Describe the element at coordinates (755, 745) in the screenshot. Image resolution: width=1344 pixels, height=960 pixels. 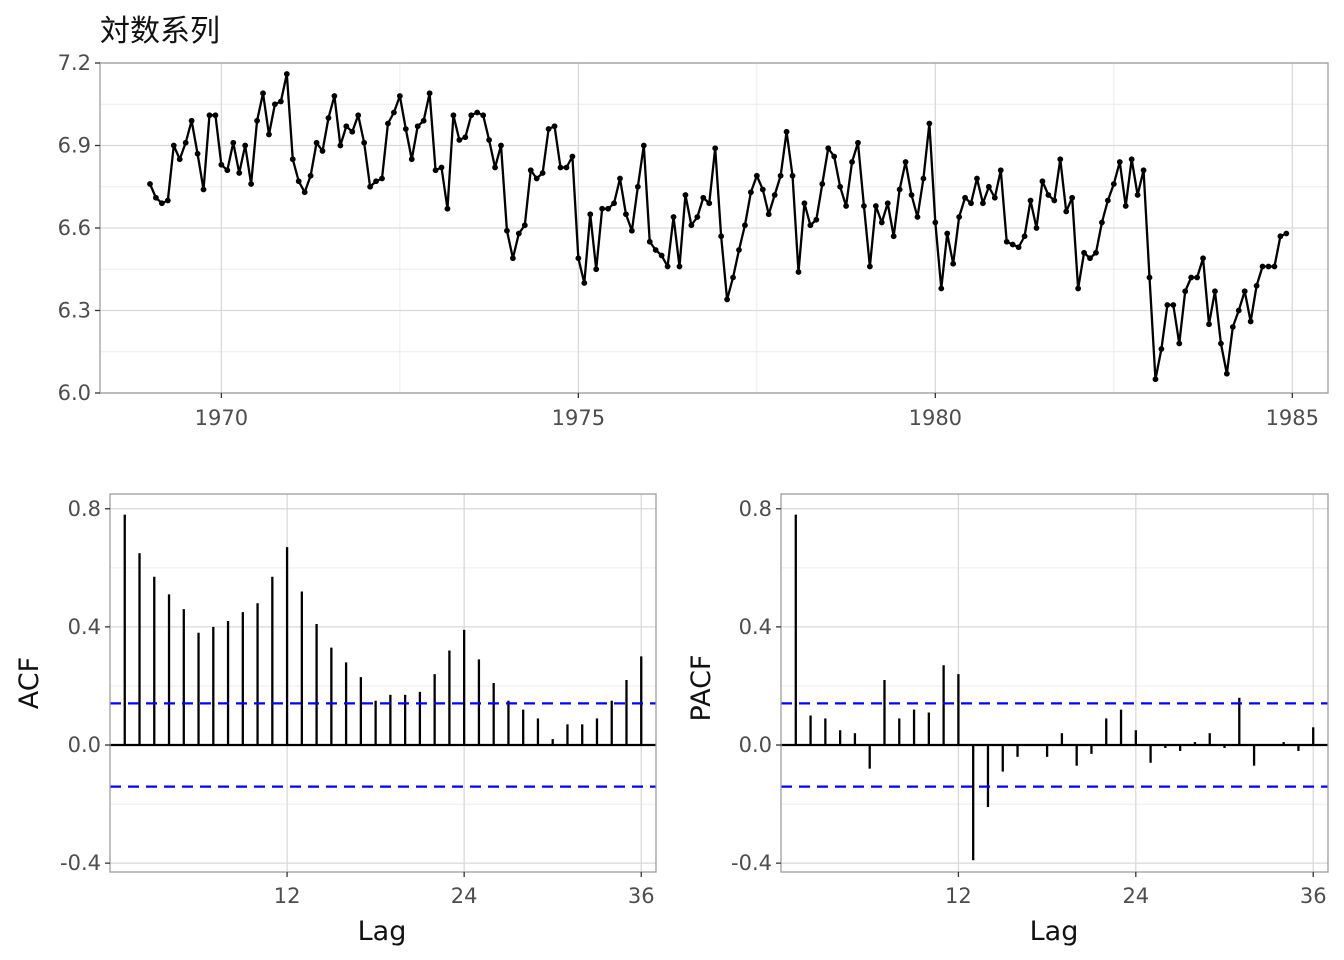
I see `y-tick-label: 0.0` at that location.